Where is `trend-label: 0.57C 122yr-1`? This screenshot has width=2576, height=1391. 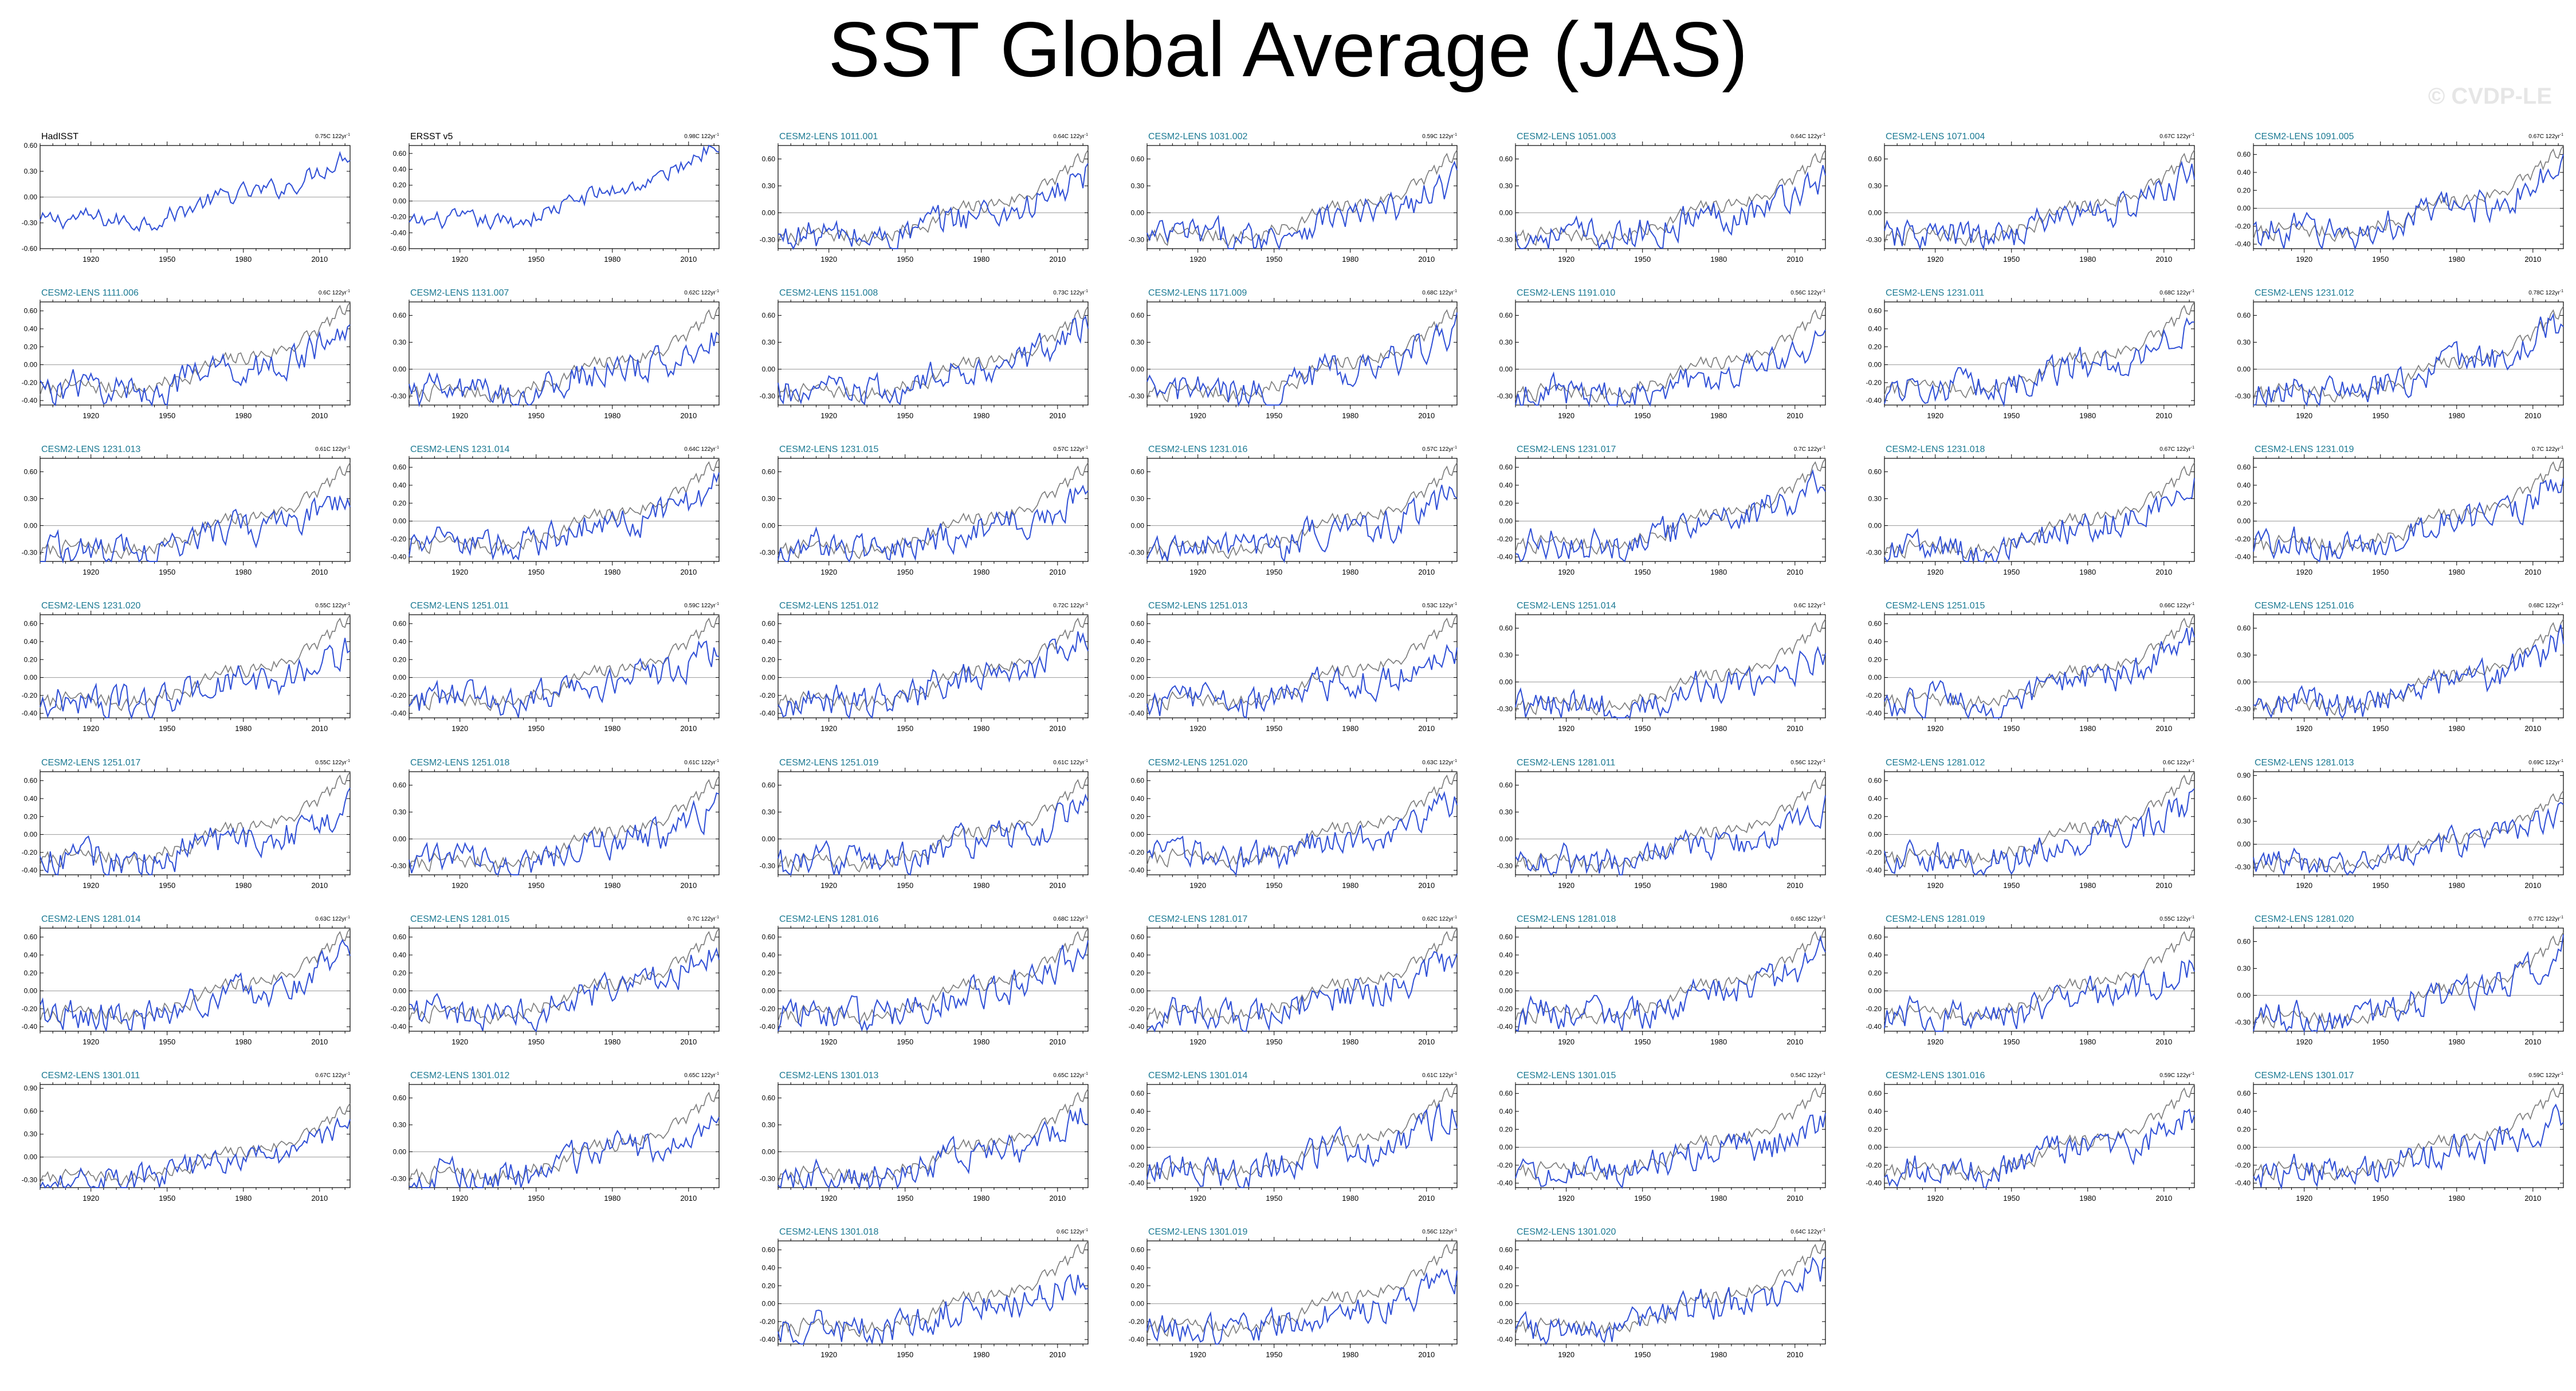 trend-label: 0.57C 122yr-1 is located at coordinates (1440, 449).